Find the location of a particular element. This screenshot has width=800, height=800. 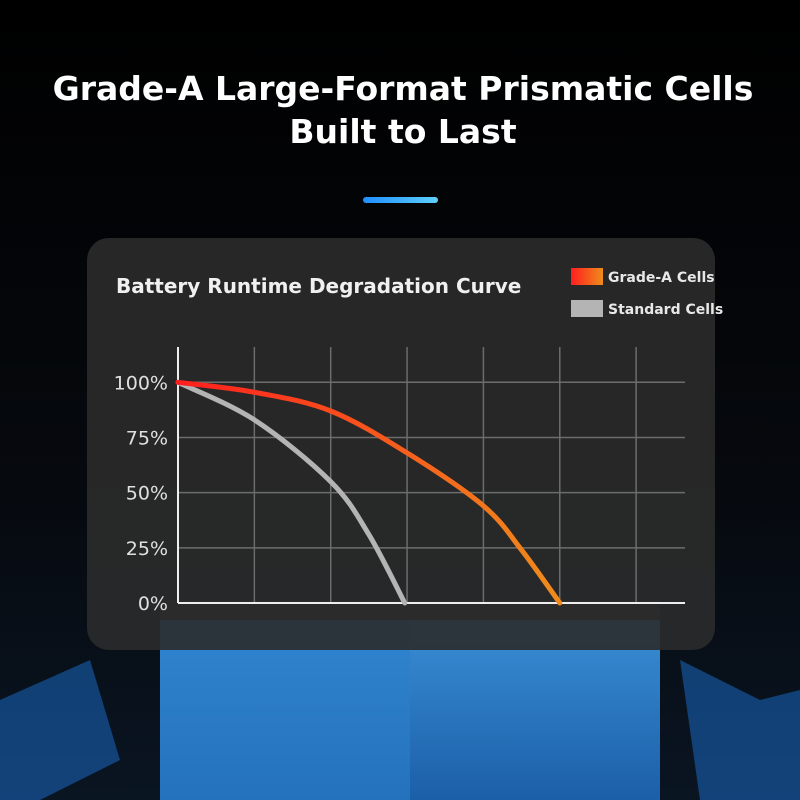

page-title: Built to Last is located at coordinates (402, 131).